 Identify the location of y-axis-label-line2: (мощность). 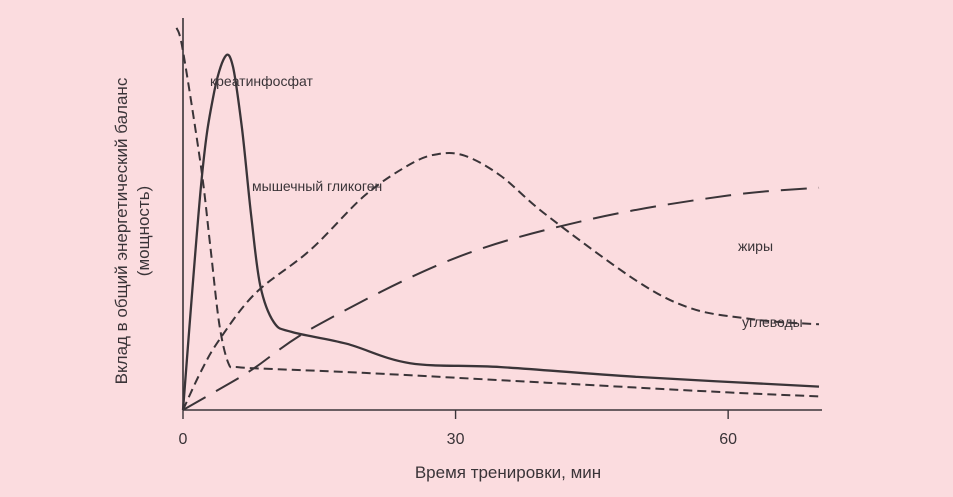
(143, 231).